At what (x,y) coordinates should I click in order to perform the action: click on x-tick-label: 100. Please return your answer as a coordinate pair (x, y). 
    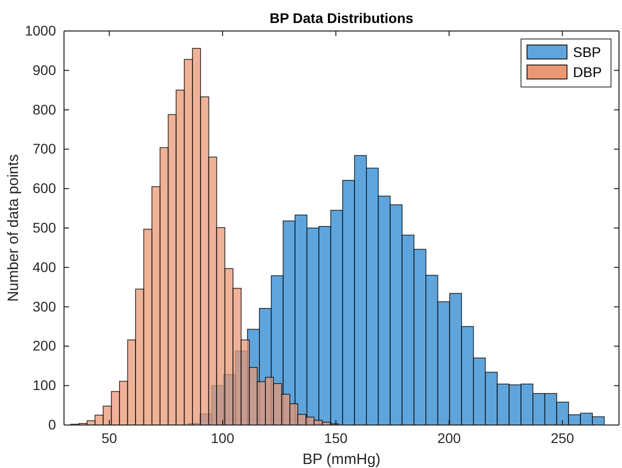
    Looking at the image, I should click on (222, 438).